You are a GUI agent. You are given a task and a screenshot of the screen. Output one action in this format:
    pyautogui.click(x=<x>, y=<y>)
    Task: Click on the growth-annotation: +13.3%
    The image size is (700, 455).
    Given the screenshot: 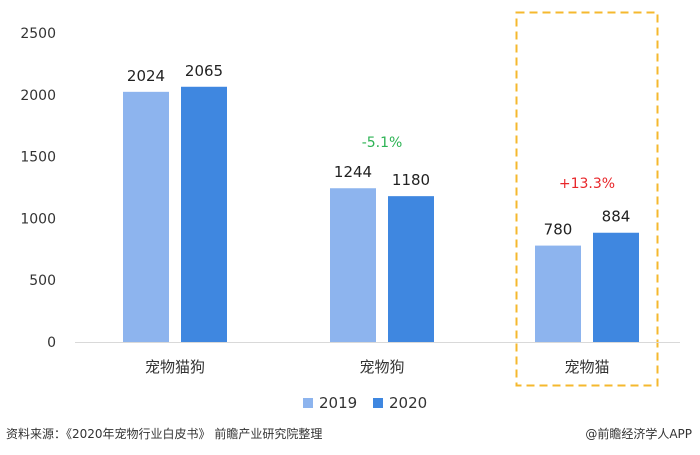 What is the action you would take?
    pyautogui.click(x=587, y=184)
    